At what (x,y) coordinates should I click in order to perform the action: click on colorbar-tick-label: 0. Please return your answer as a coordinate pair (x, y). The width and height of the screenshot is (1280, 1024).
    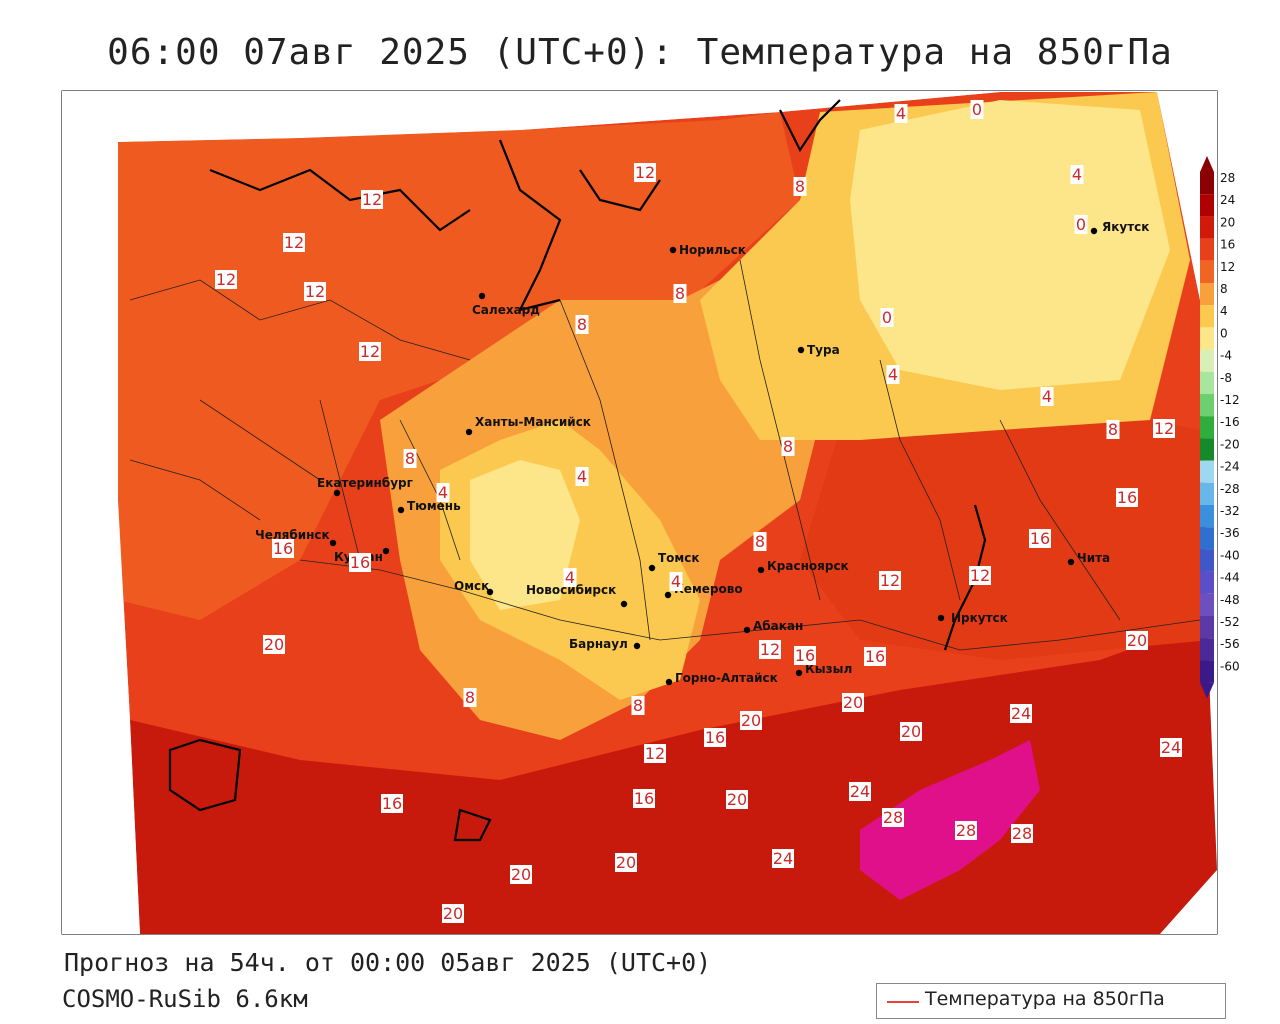
    Looking at the image, I should click on (1224, 333).